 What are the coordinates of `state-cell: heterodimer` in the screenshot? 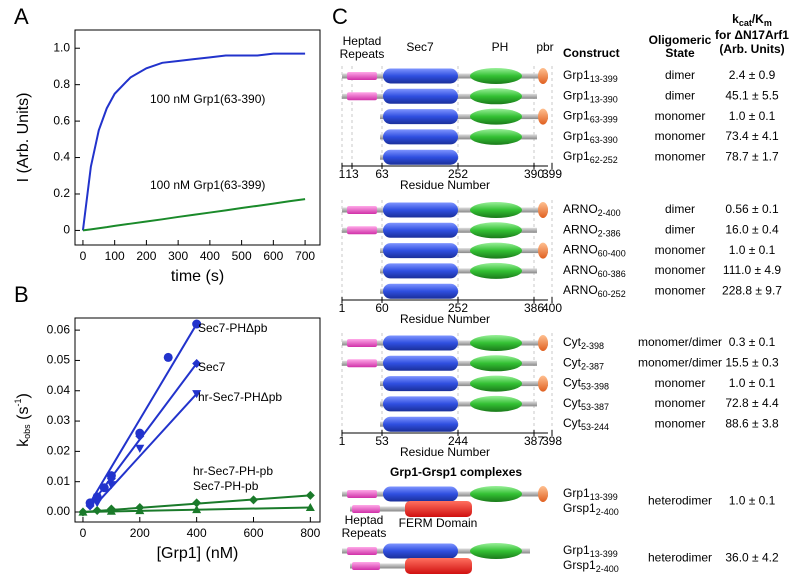 It's located at (680, 558).